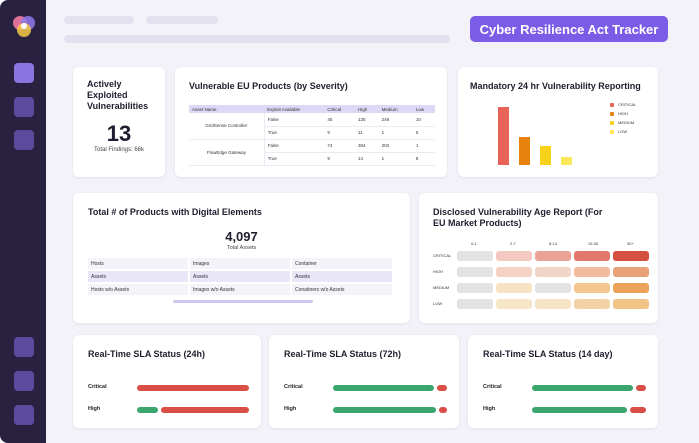 This screenshot has width=699, height=443. I want to click on asset-cell: Images, so click(240, 263).